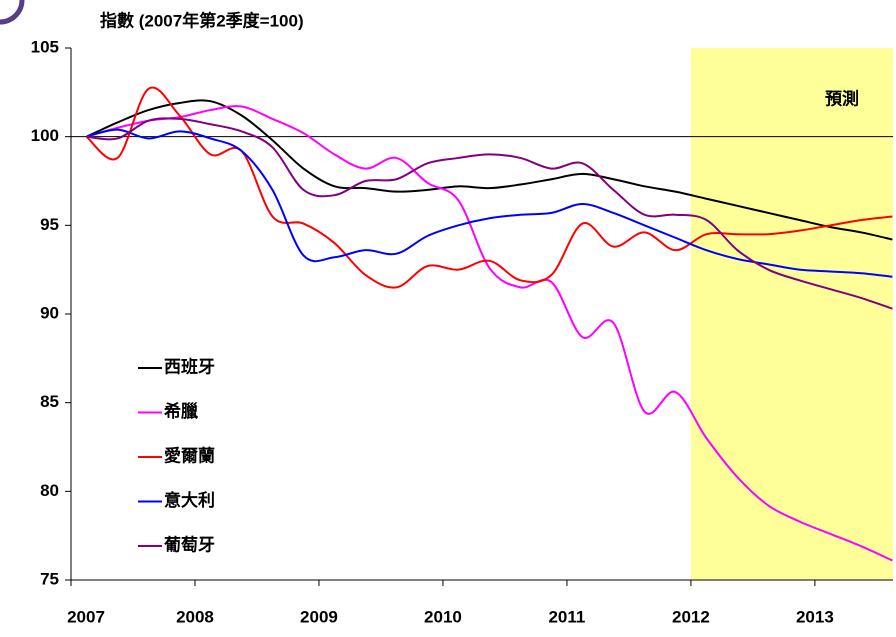 Image resolution: width=896 pixels, height=637 pixels. What do you see at coordinates (691, 616) in the screenshot?
I see `x-tick-label: 2012` at bounding box center [691, 616].